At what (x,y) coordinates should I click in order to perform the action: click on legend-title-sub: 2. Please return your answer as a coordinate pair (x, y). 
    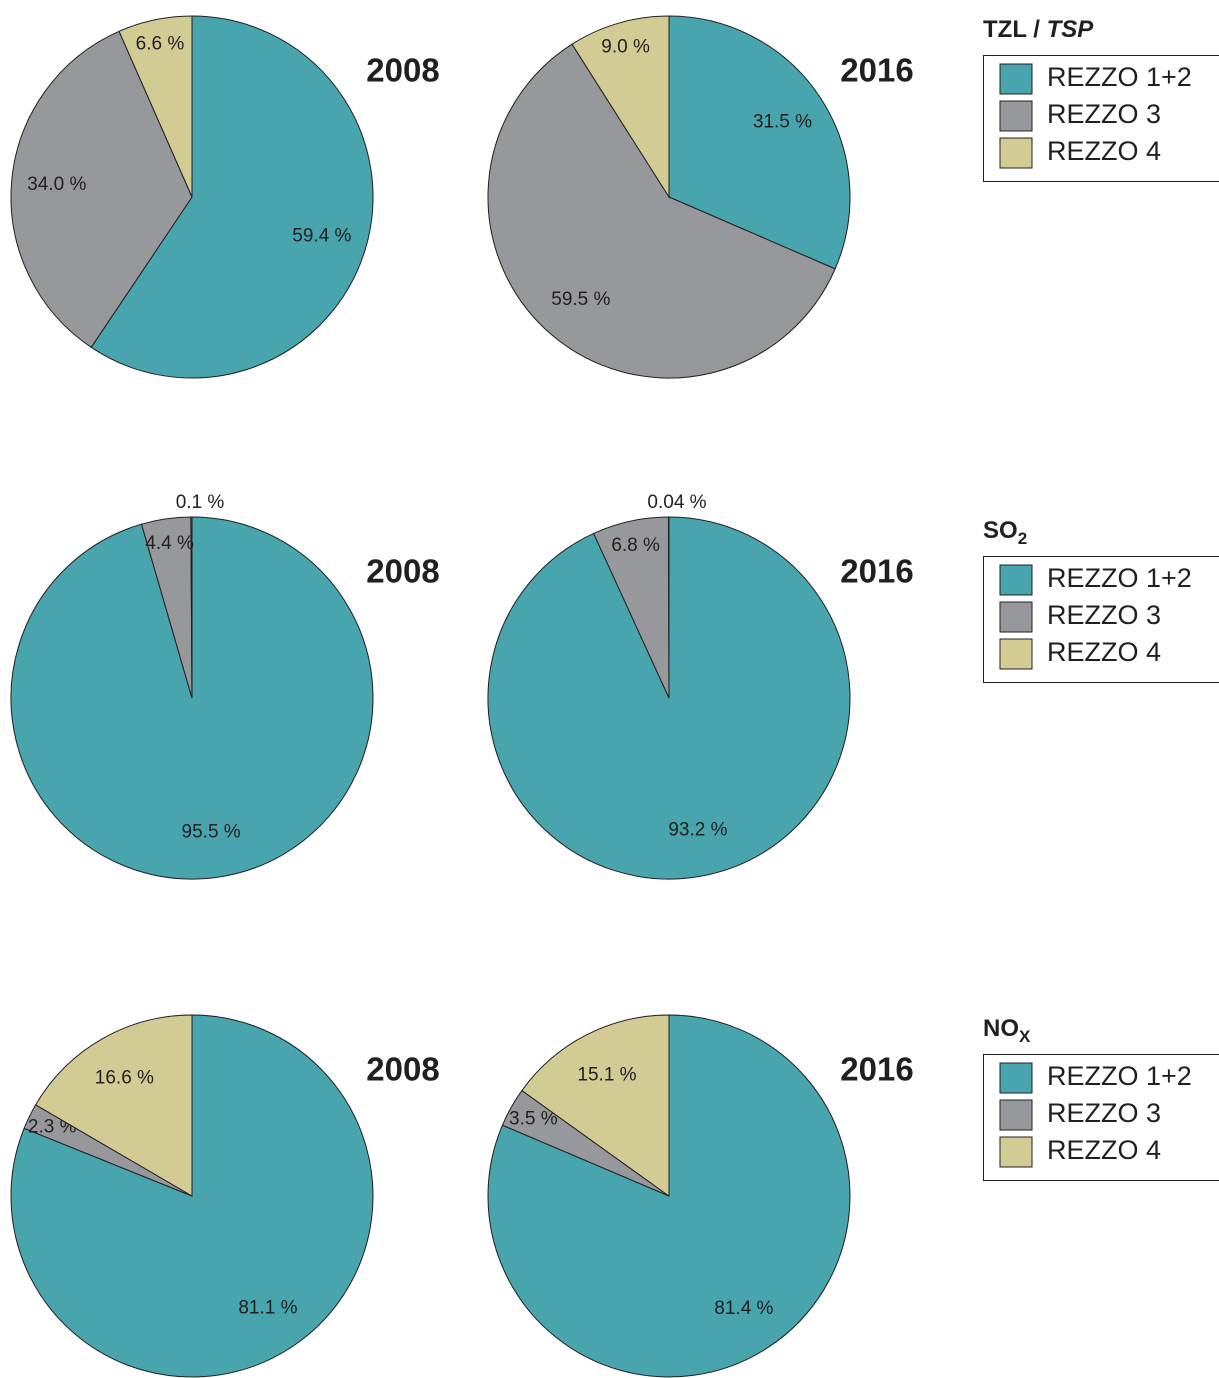
    Looking at the image, I should click on (1022, 538).